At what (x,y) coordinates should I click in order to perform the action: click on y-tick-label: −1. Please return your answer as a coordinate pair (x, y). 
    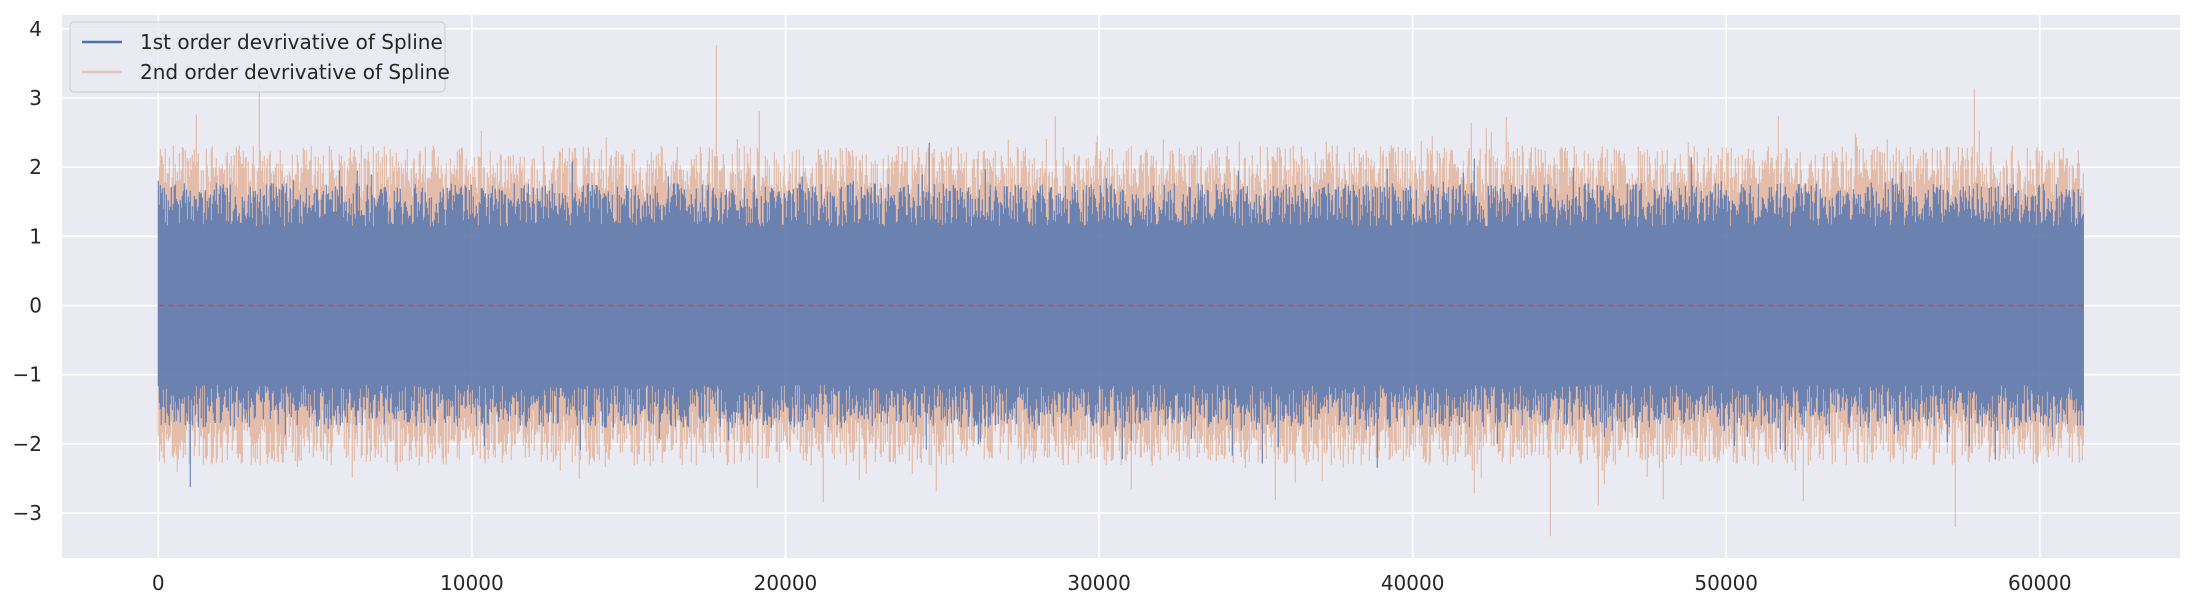
    Looking at the image, I should click on (27, 375).